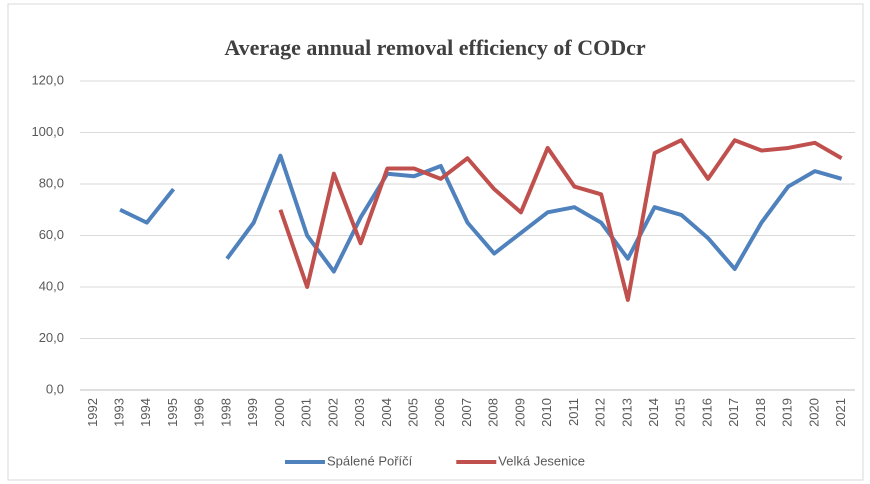 This screenshot has width=870, height=484. I want to click on x-tick-label: 2009, so click(519, 412).